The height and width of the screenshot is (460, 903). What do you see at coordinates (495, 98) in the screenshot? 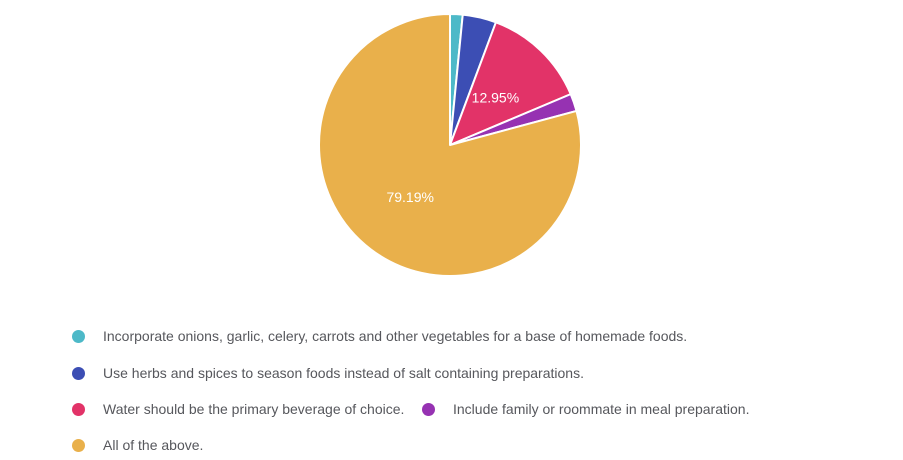
I see `slice-value-label: 12.95%` at bounding box center [495, 98].